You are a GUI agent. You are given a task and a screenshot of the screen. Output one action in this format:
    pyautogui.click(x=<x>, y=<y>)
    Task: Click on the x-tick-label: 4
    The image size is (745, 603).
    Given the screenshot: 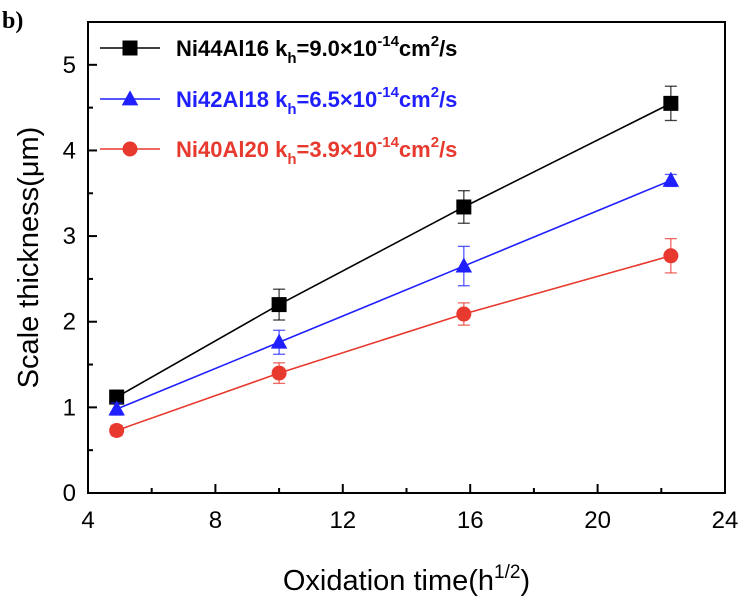 What is the action you would take?
    pyautogui.click(x=87, y=520)
    